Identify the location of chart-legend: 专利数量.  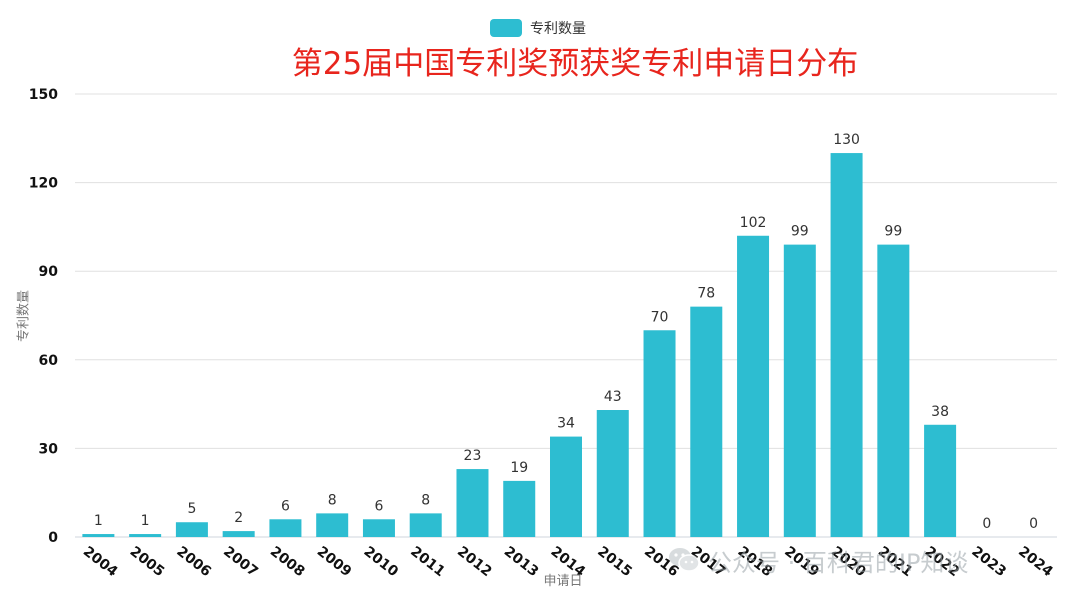
(538, 28).